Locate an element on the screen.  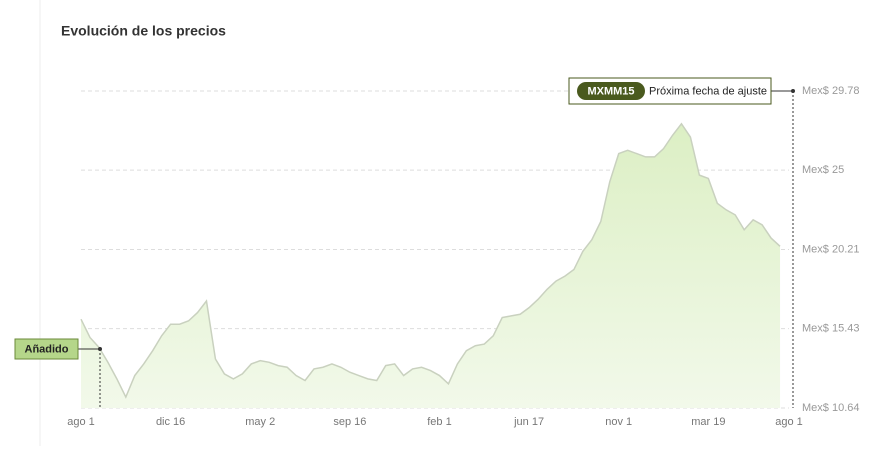
x-tick-label: dic 16 is located at coordinates (170, 422).